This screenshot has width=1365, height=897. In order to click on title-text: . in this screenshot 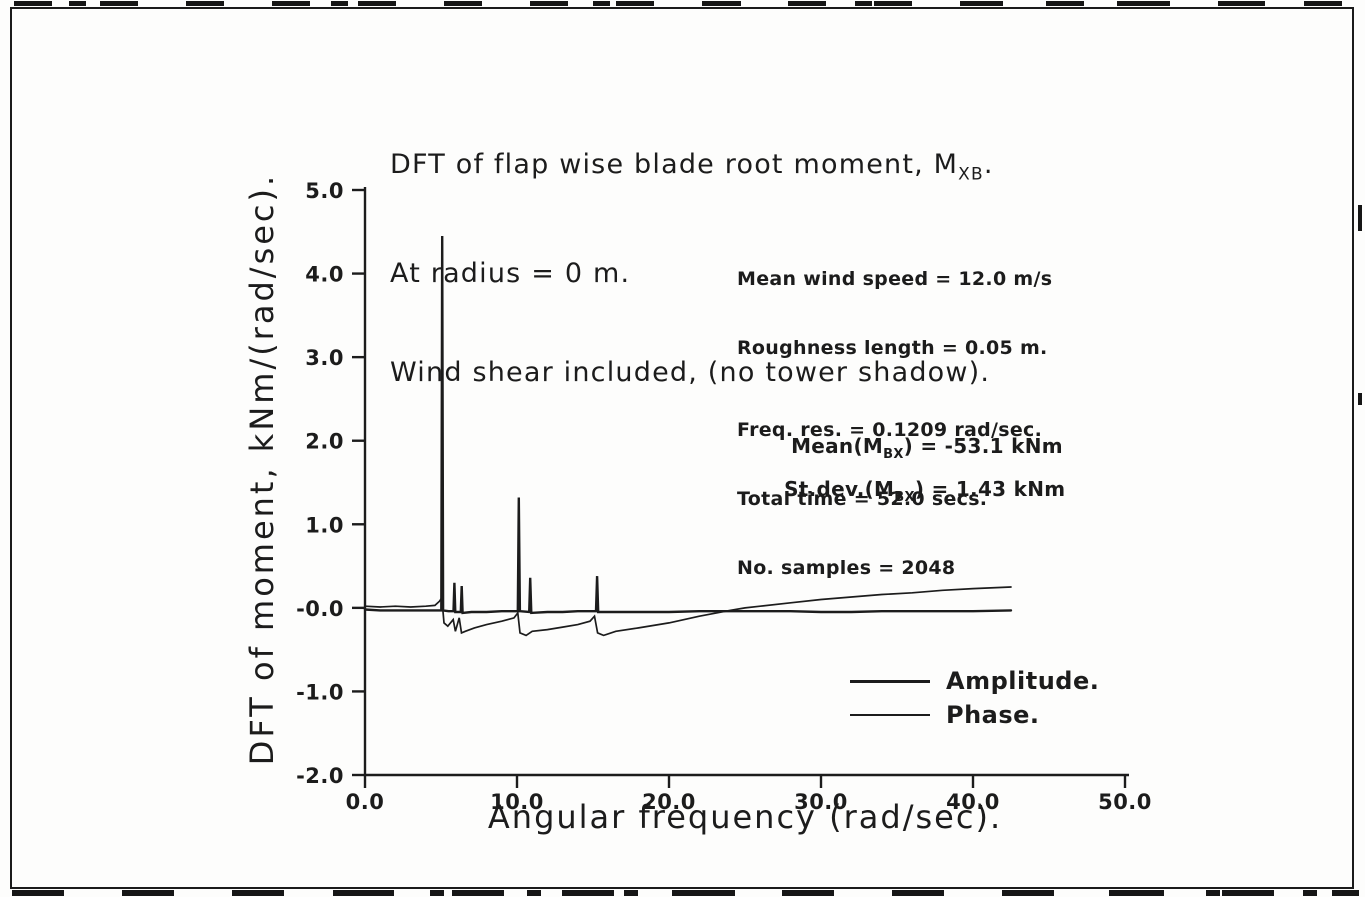, I will do `click(988, 164)`.